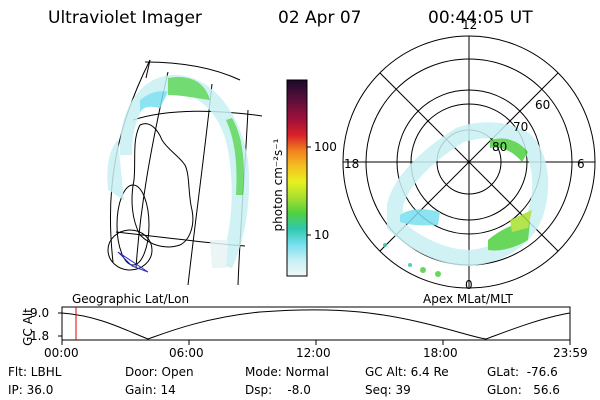  Describe the element at coordinates (40, 313) in the screenshot. I see `alt-ytick-9: 9.0` at that location.